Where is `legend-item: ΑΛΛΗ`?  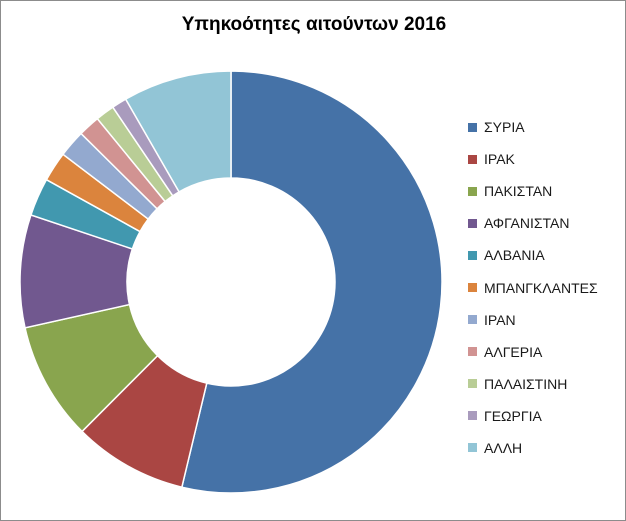
legend-item: ΑΛΛΗ is located at coordinates (533, 448).